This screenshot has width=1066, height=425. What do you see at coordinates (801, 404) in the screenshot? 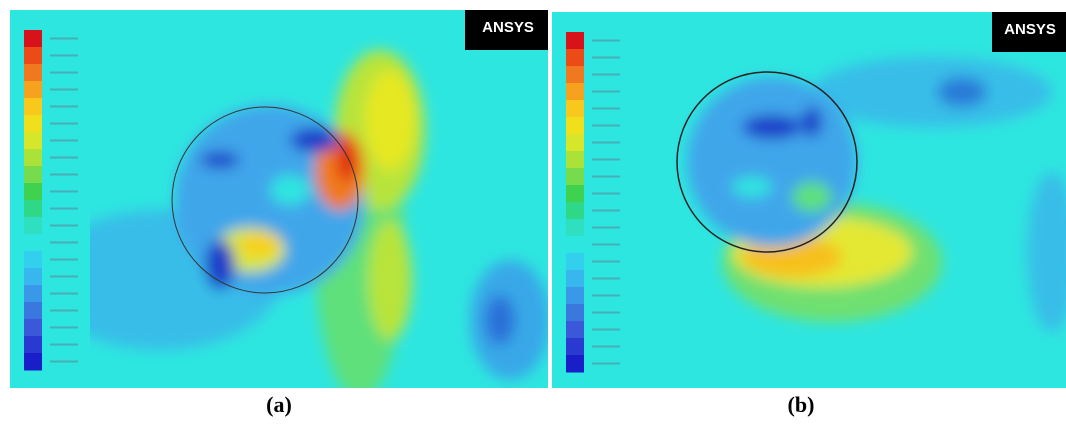
I see `caption: (b)` at bounding box center [801, 404].